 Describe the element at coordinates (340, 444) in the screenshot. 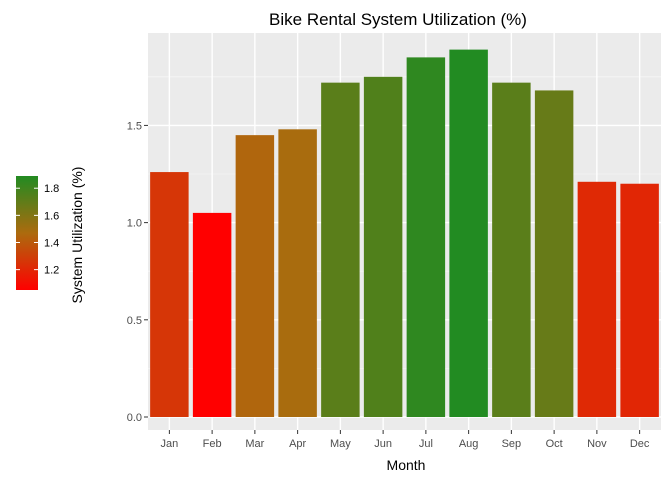

I see `x-tick-label: May` at that location.